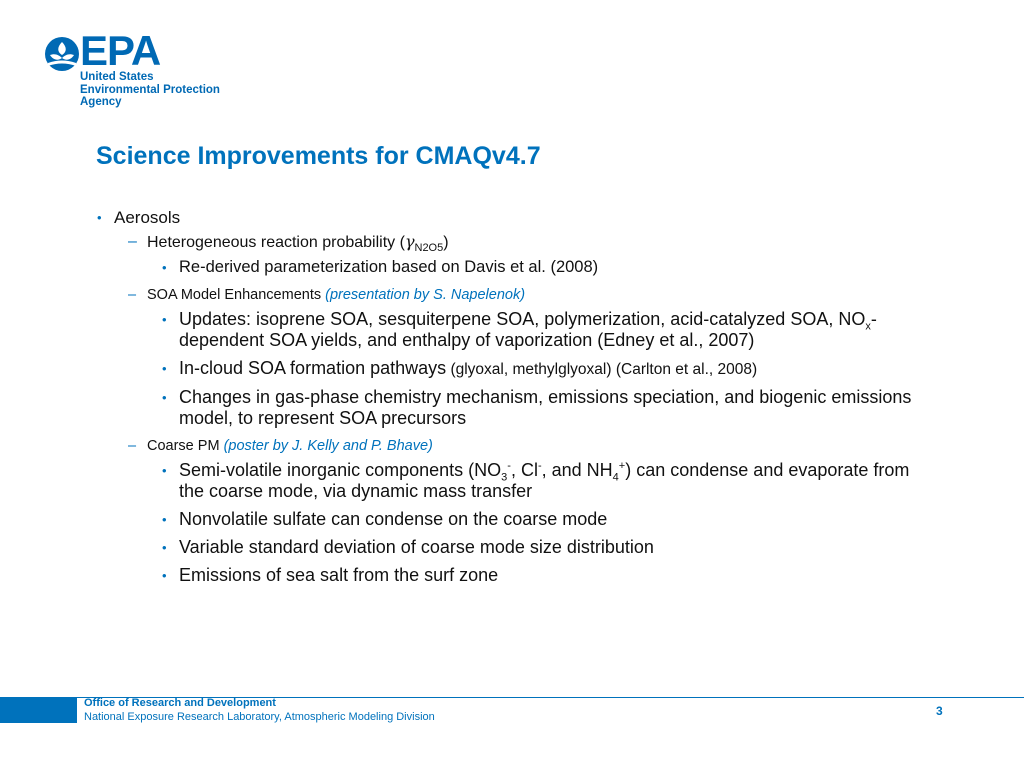 This screenshot has width=1024, height=768. I want to click on agency-line-1: United States, so click(117, 77).